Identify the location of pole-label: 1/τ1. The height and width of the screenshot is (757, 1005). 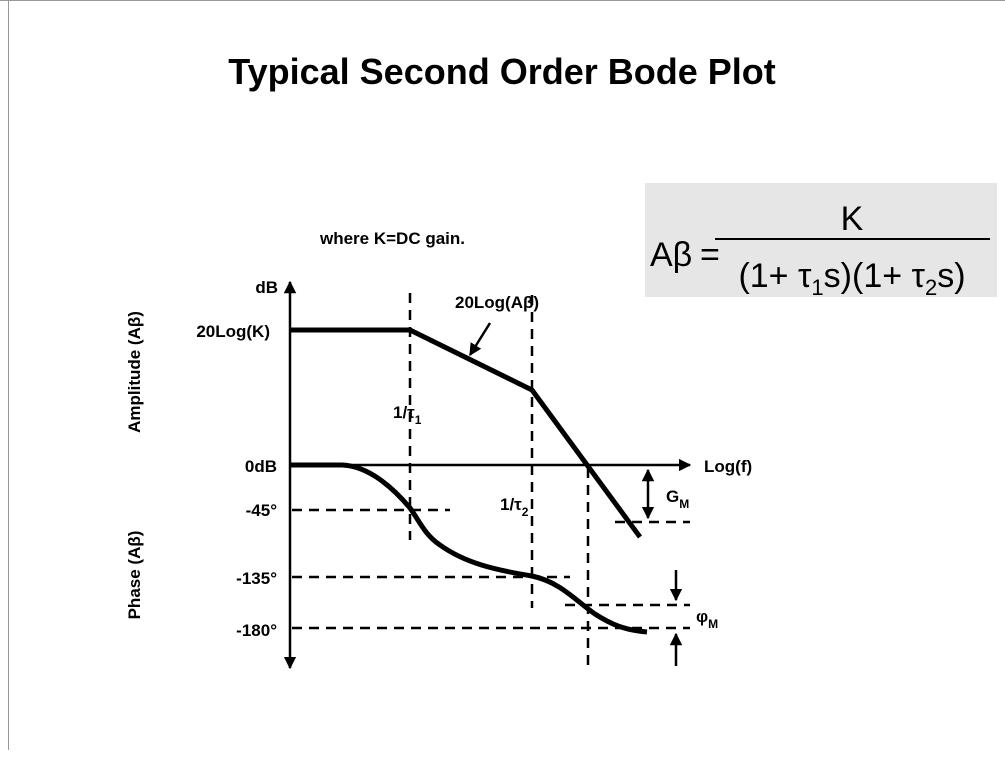
(407, 415).